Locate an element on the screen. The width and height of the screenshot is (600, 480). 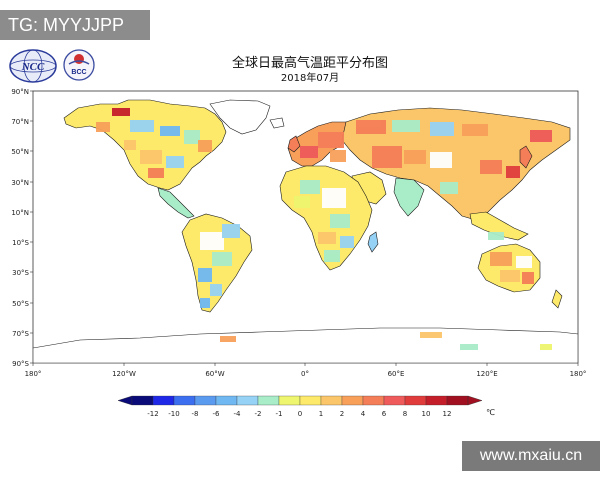
lat-label: 10°N is located at coordinates (20, 213).